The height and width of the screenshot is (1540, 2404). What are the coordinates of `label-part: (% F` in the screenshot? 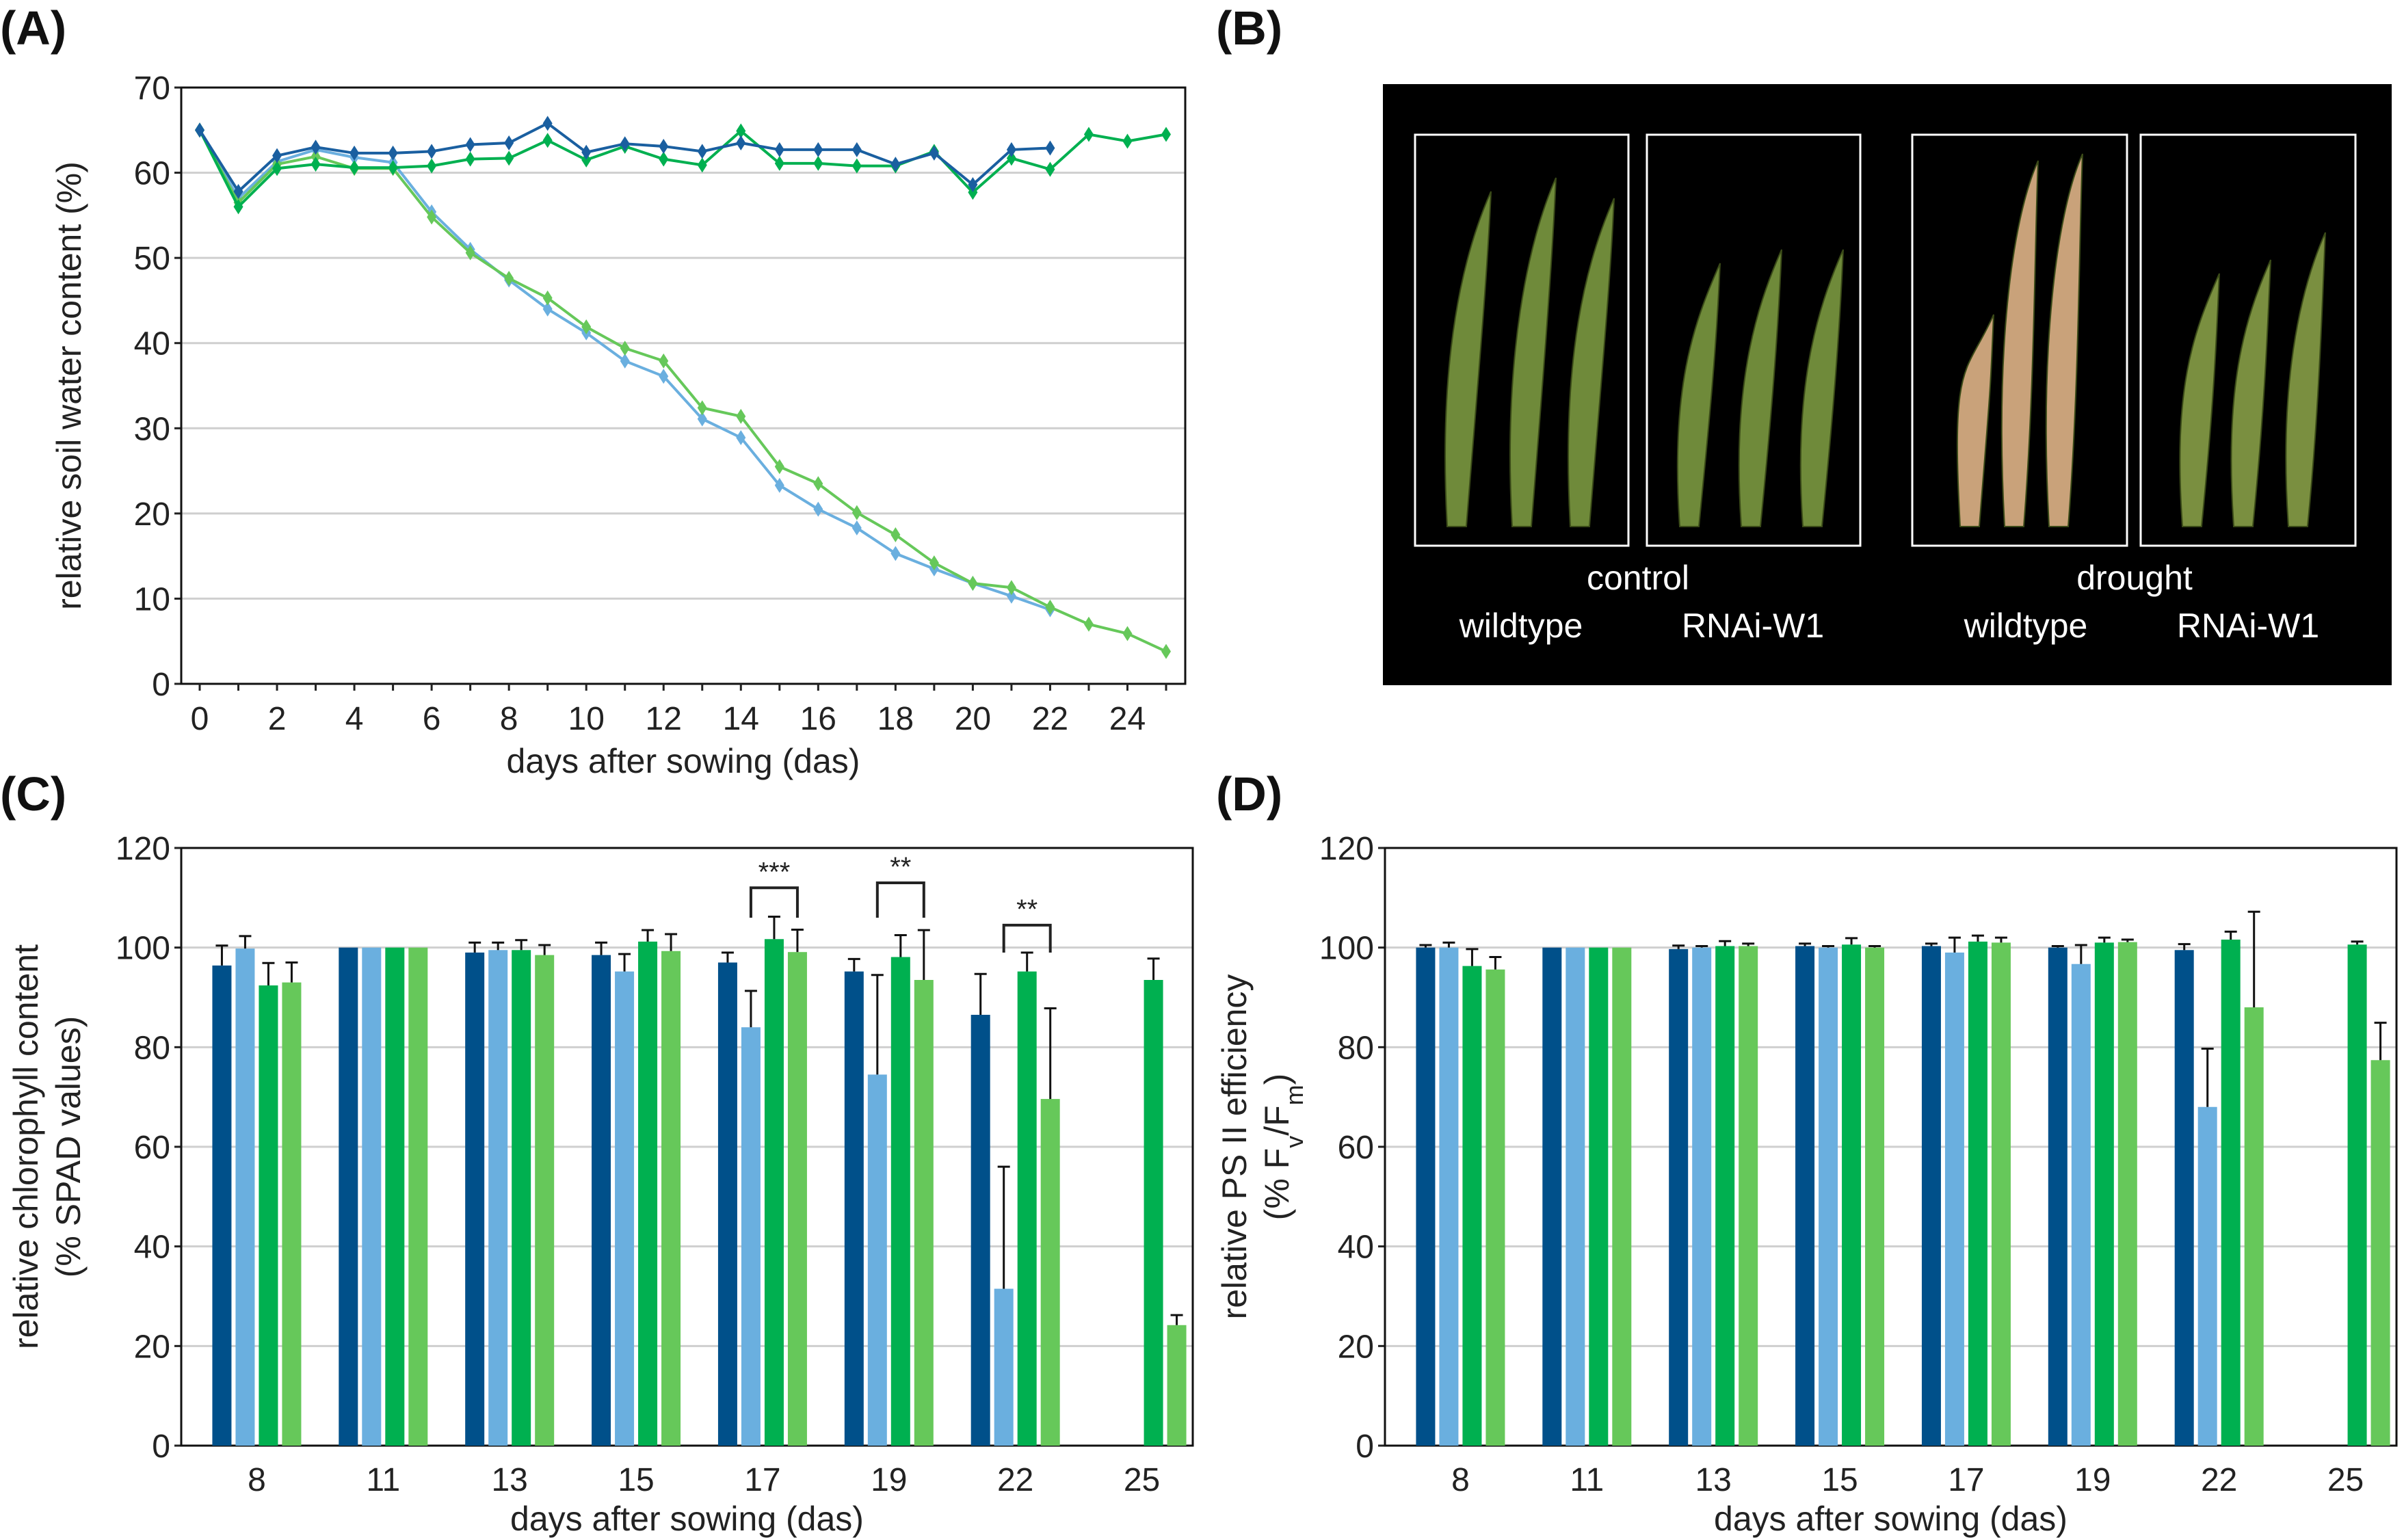 It's located at (1277, 1184).